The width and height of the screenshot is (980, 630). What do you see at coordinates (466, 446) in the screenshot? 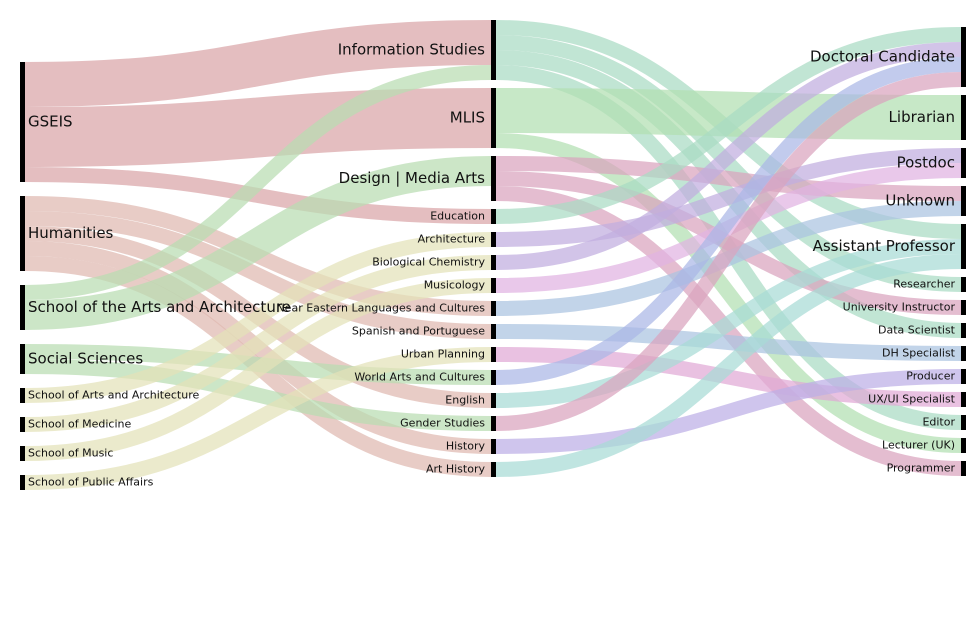
I see `node-label-history: History` at bounding box center [466, 446].